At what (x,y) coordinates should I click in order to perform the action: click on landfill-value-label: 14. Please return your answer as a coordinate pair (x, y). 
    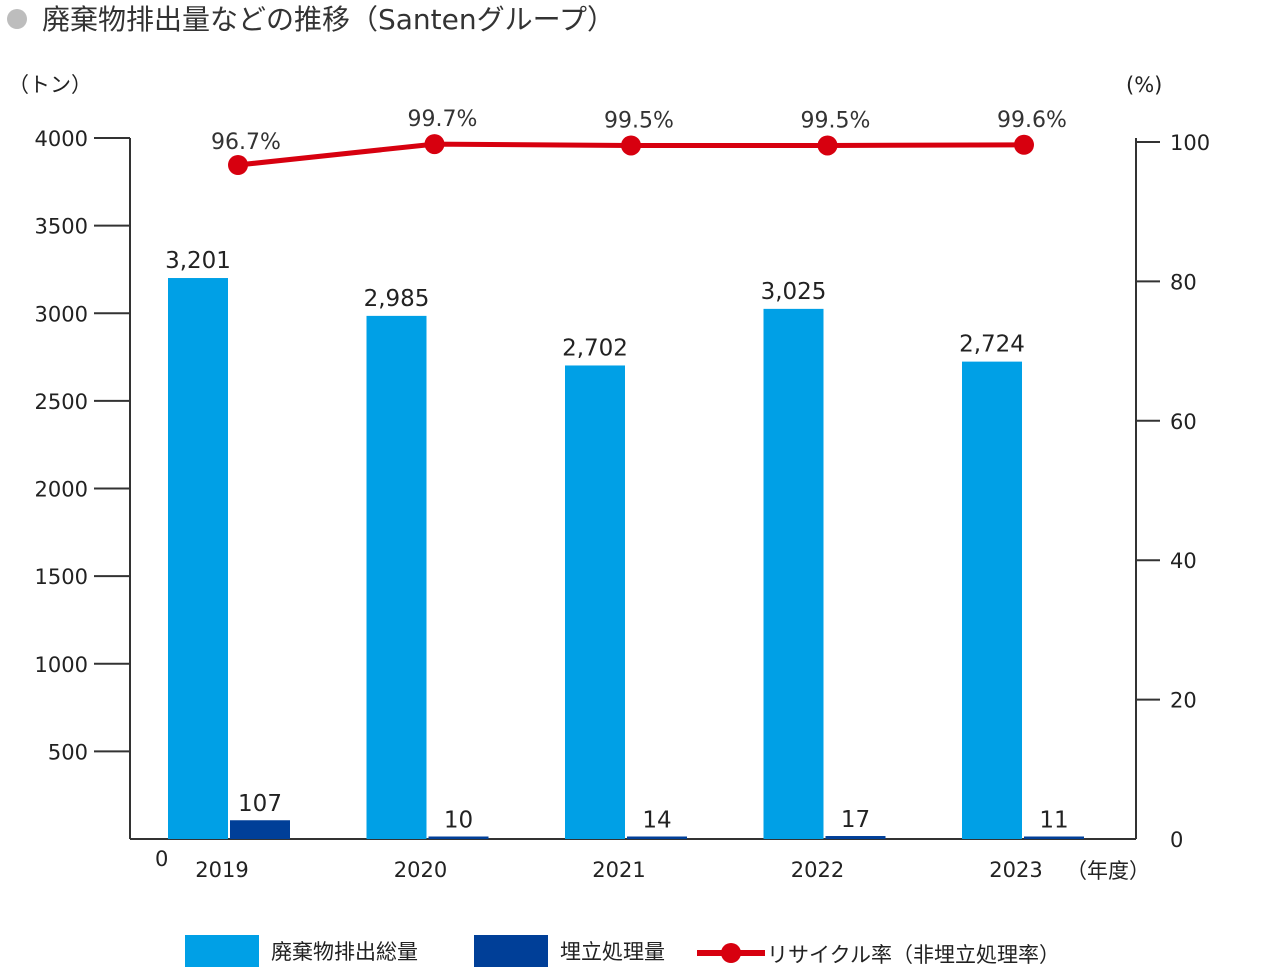
    Looking at the image, I should click on (656, 821).